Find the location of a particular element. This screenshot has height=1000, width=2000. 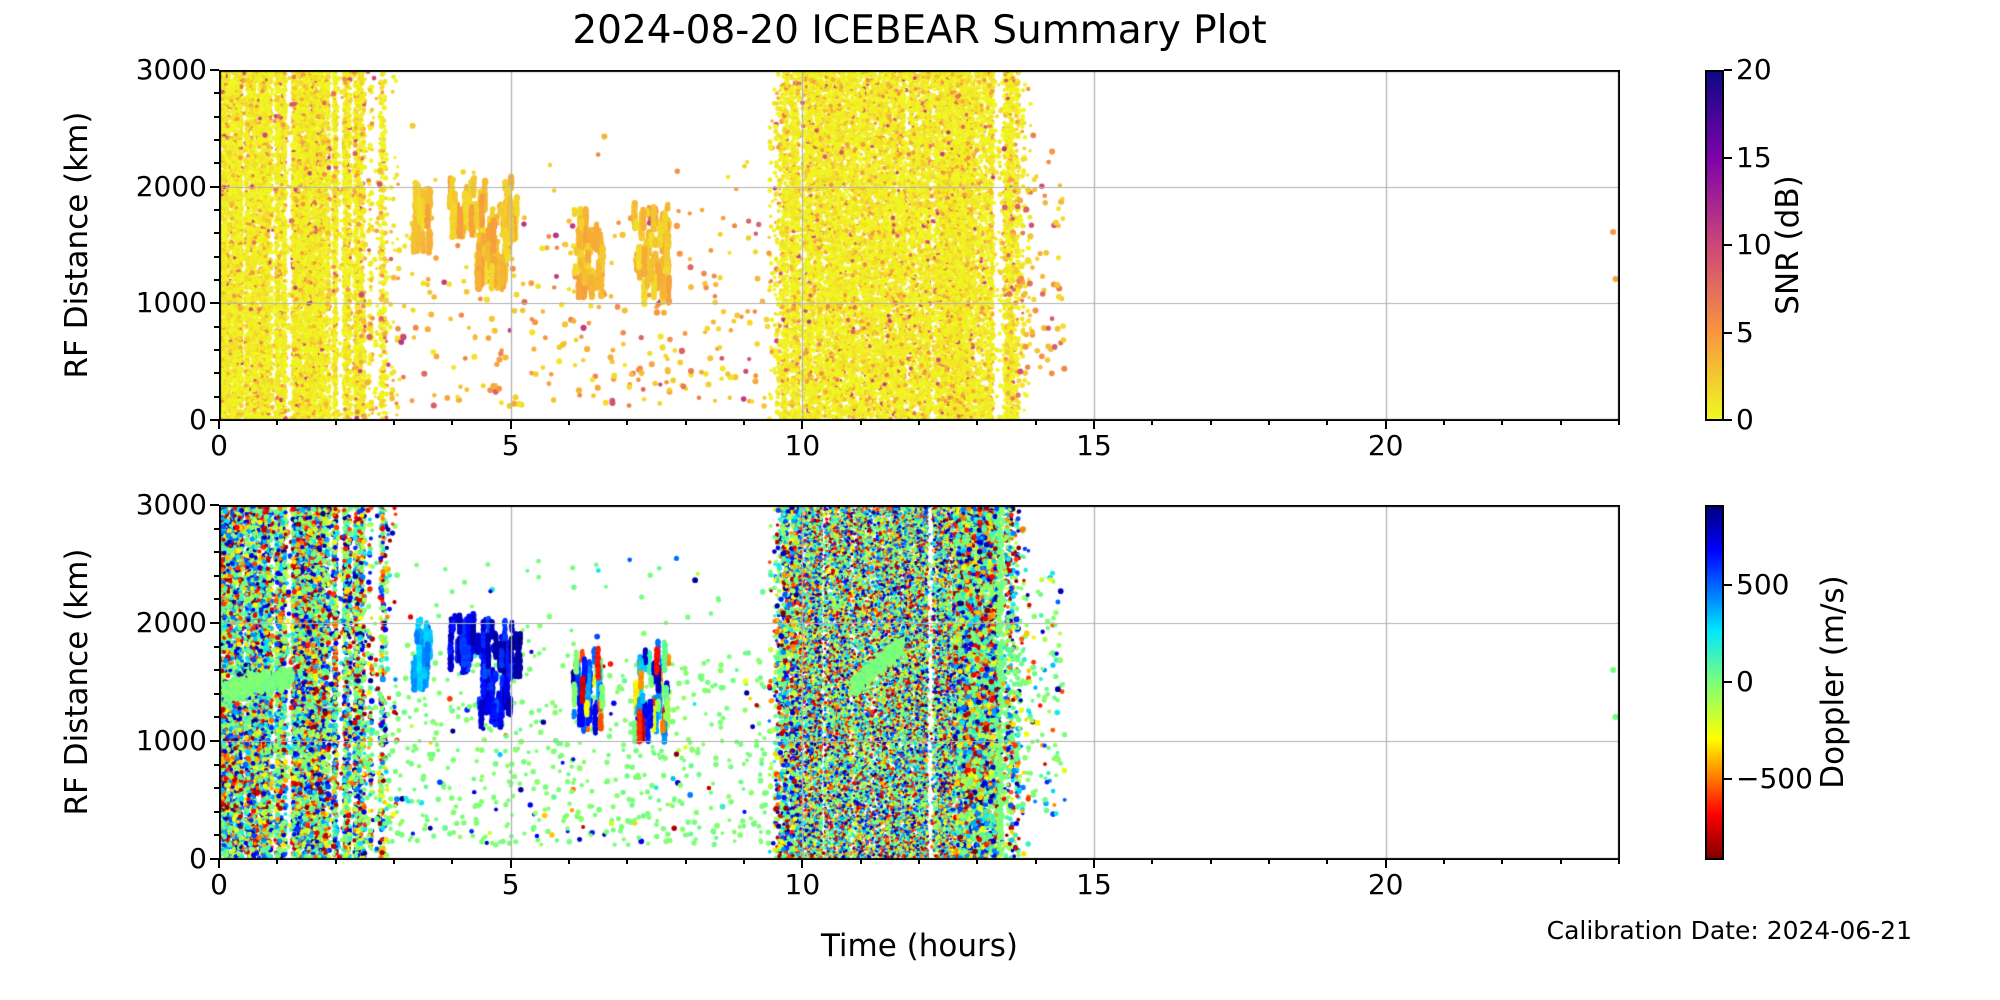

colorbar-tick-label: 10 is located at coordinates (1754, 244).